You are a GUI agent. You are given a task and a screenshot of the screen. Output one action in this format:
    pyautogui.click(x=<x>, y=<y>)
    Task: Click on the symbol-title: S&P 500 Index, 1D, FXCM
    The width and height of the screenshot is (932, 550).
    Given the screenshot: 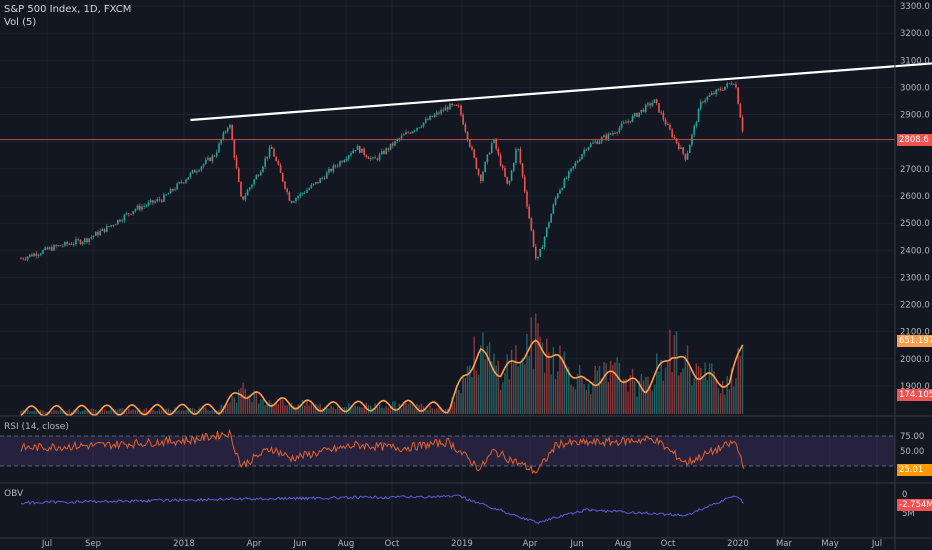 What is the action you would take?
    pyautogui.click(x=68, y=9)
    